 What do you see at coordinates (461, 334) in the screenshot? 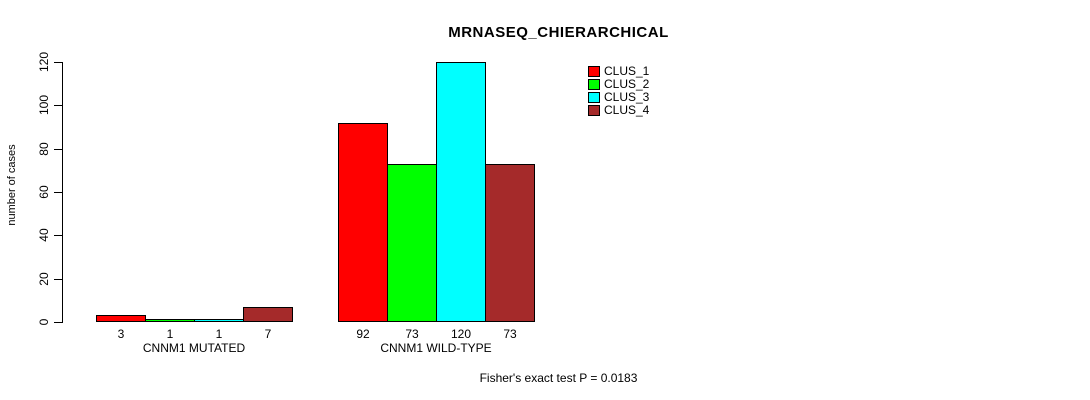
I see `bar-value-label: 120` at bounding box center [461, 334].